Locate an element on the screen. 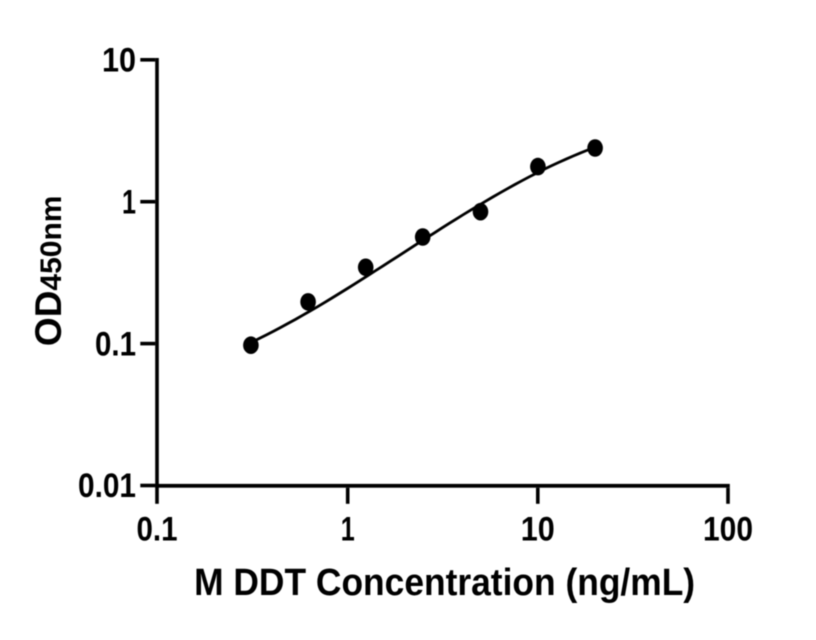 The height and width of the screenshot is (640, 816). svg-text: M DDT Concentration (ng/mL) is located at coordinates (444, 583).